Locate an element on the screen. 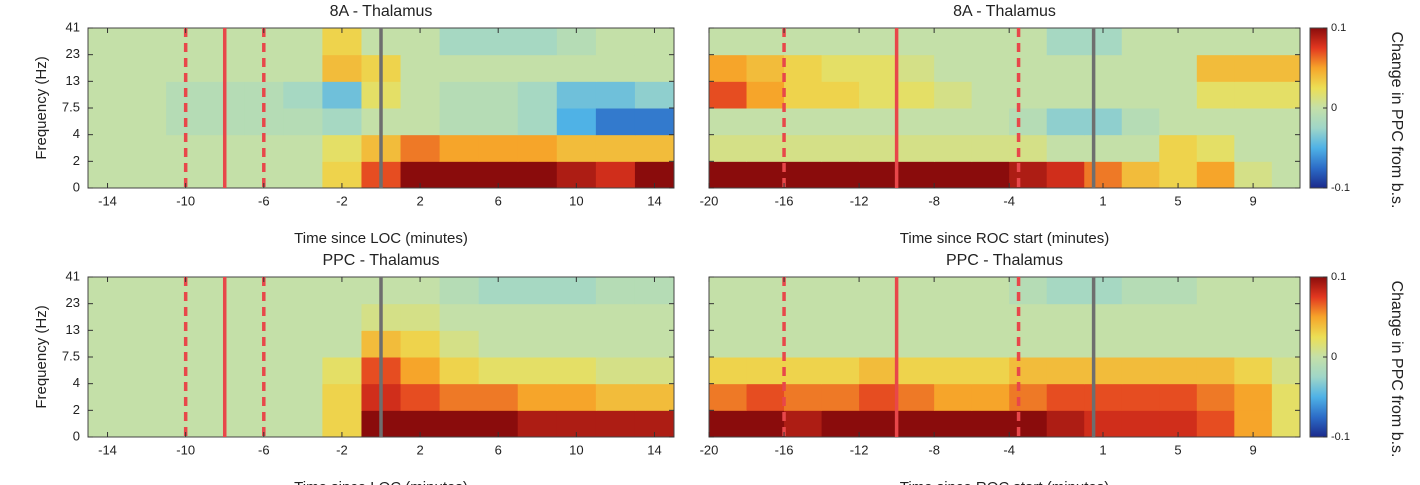 The image size is (1420, 485). x-axis-label: Time since LOC (minutes) is located at coordinates (381, 482).